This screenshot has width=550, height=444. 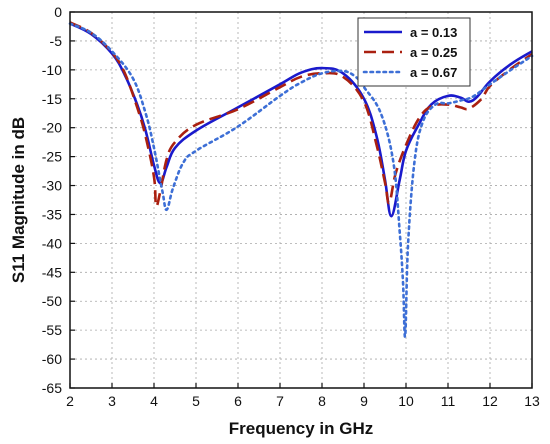 I want to click on y-tick-label: -50, so click(x=52, y=301).